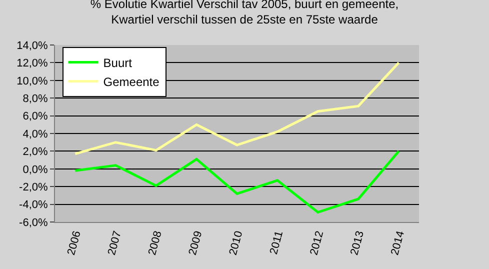  I want to click on y-tick-label: -4,0%, so click(33, 205).